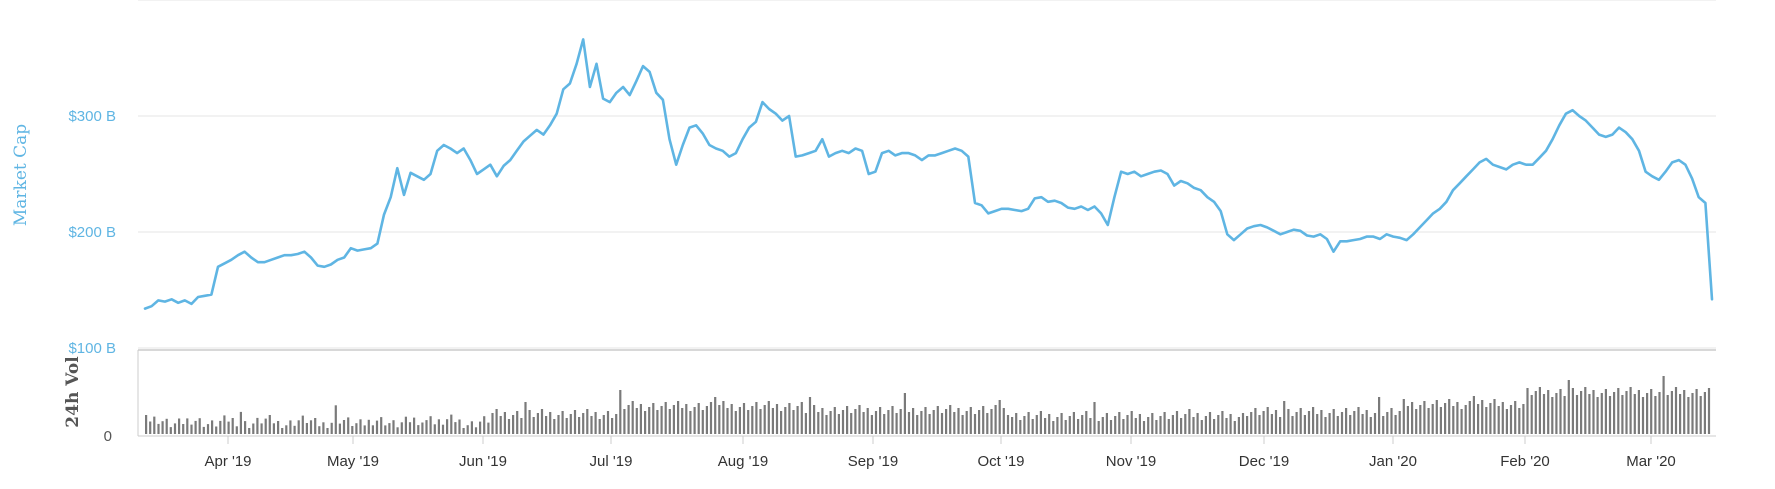 The height and width of the screenshot is (489, 1775). I want to click on x-tick-label: Mar '20, so click(1651, 461).